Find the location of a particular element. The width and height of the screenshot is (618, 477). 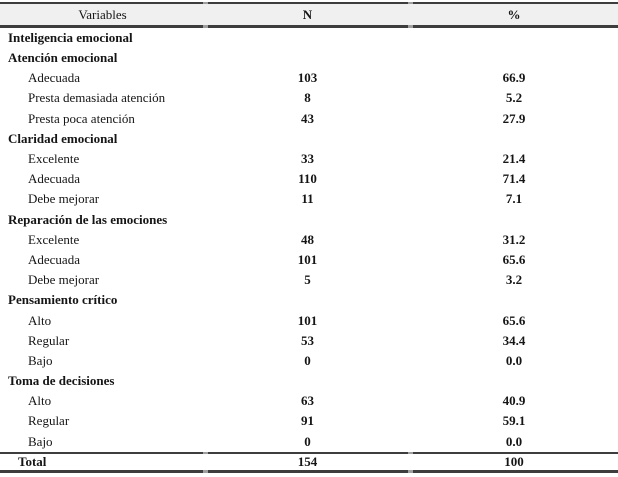

header-n: N is located at coordinates (307, 14).